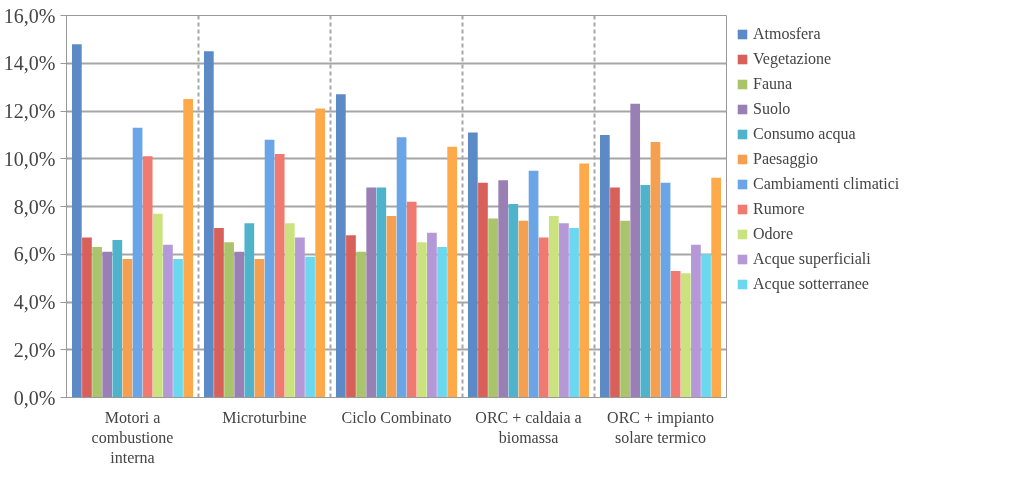  I want to click on y-tick-label: 0,0%, so click(34, 397).